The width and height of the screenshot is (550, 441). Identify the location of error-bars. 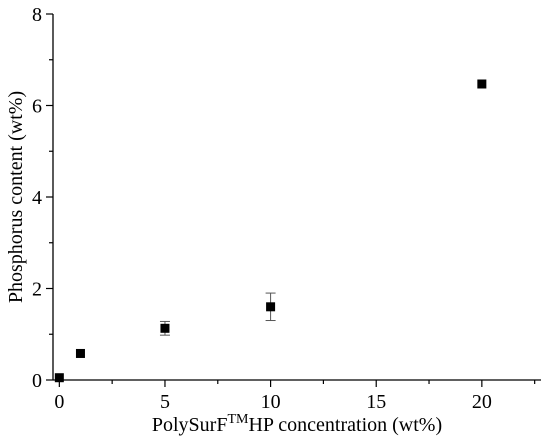
(217, 314).